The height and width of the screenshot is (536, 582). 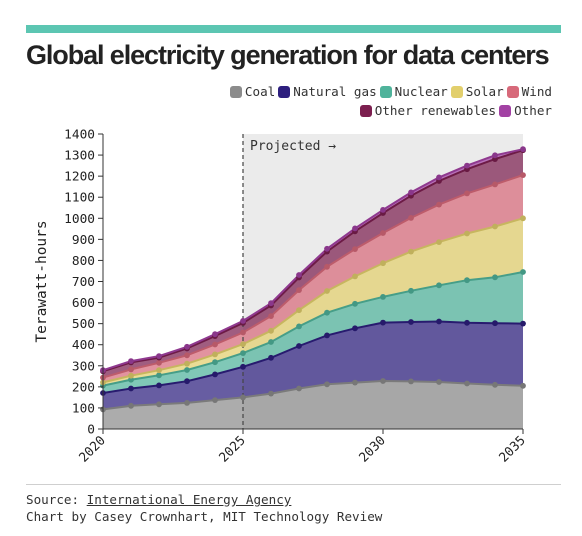 I want to click on y-tick-label: 600, so click(x=83, y=303).